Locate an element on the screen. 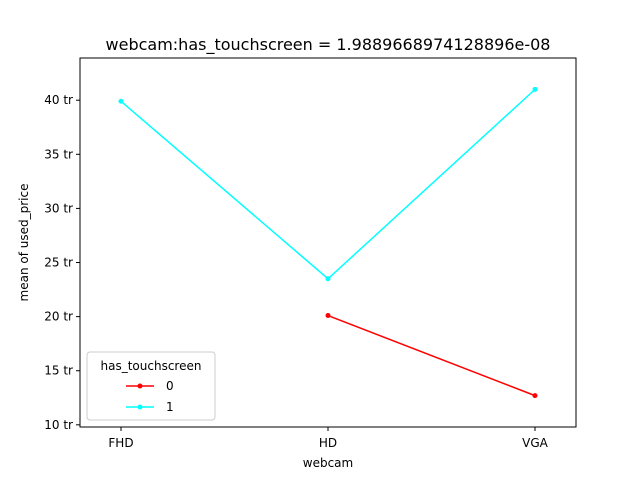 Image resolution: width=640 pixels, height=480 pixels. legend: has_touchscreen 01 is located at coordinates (151, 386).